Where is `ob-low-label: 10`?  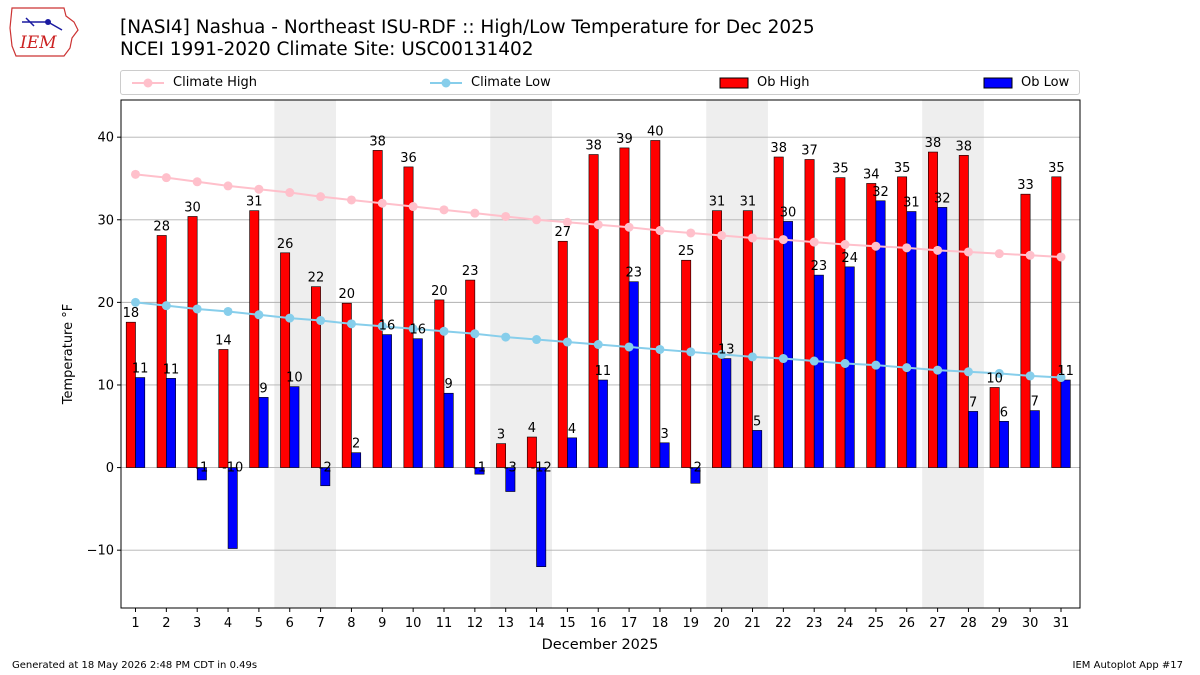
ob-low-label: 10 is located at coordinates (294, 378).